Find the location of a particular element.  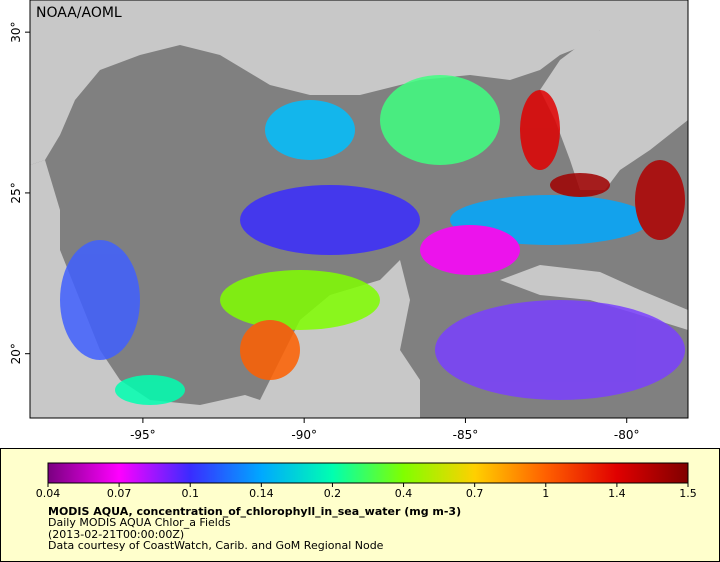

legend-line: Daily MODIS AQUA Chlor_a Fields is located at coordinates (139, 522).